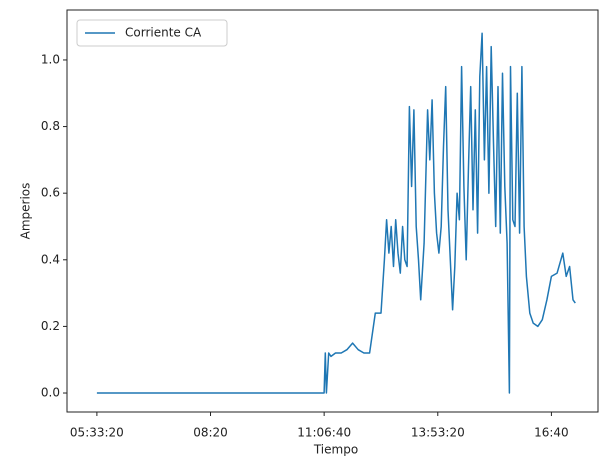 The image size is (608, 461). I want to click on x-tick-label: 13:53:20, so click(438, 433).